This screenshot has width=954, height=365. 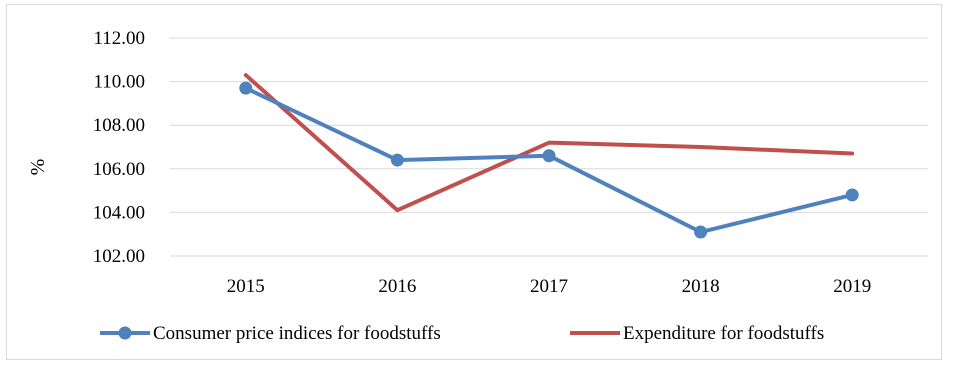 I want to click on x-tick-label: 2017, so click(x=549, y=286).